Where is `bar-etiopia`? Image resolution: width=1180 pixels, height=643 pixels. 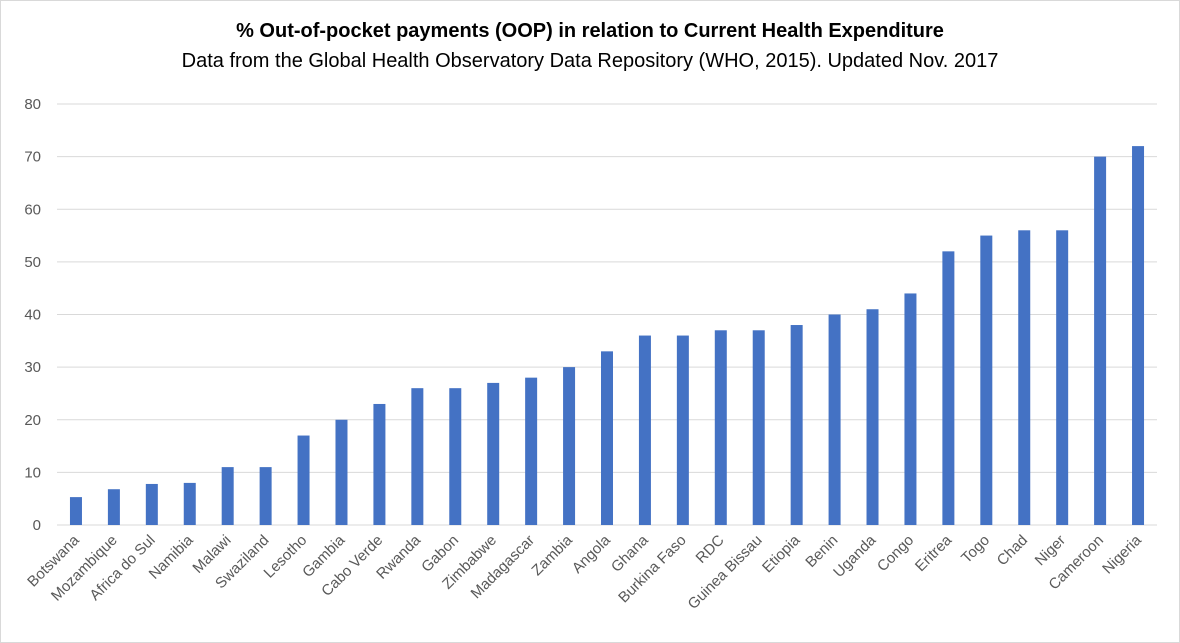 bar-etiopia is located at coordinates (796, 425).